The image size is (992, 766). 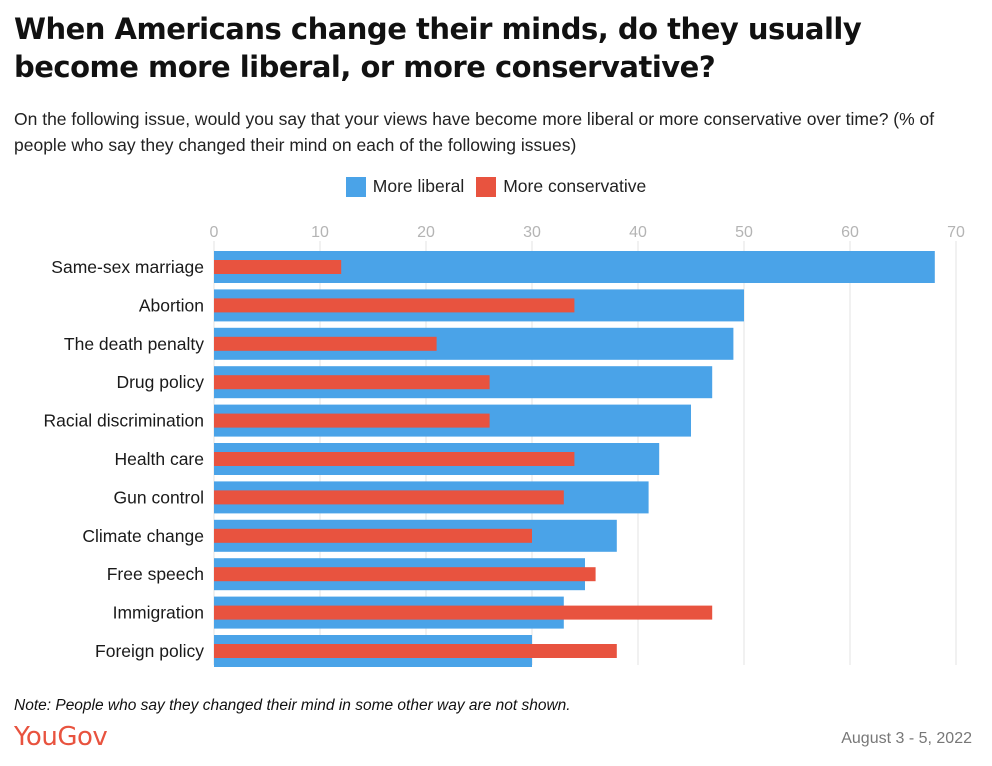 I want to click on category-label: Racial discrimination, so click(x=124, y=421).